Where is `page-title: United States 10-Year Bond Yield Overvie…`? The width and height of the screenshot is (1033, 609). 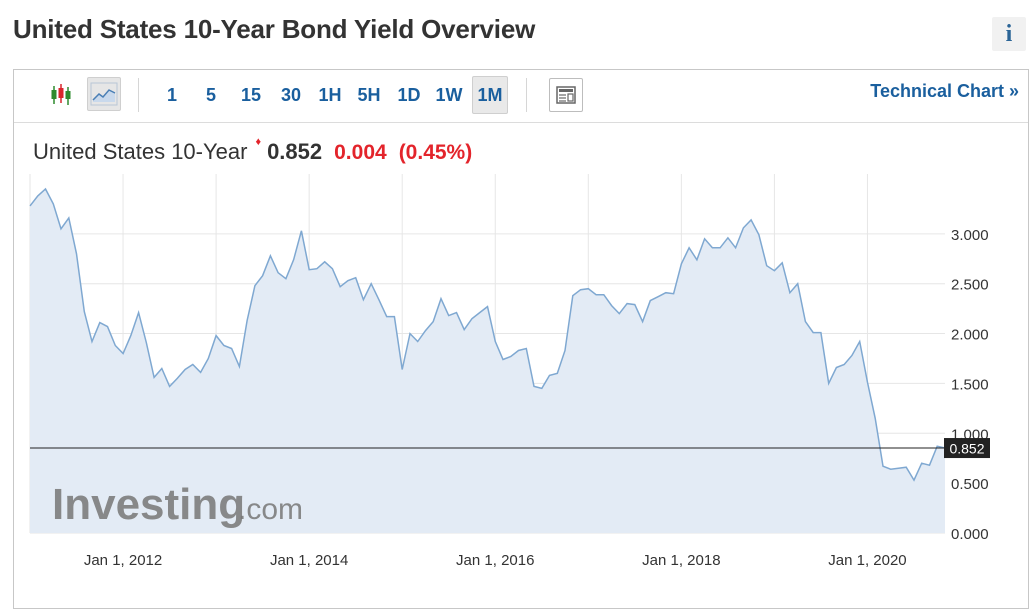 page-title: United States 10-Year Bond Yield Overvie… is located at coordinates (274, 29).